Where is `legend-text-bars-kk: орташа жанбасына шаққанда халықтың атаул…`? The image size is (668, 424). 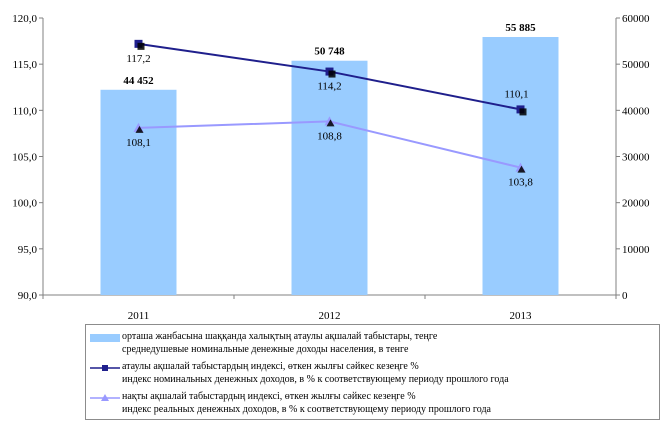
legend-text-bars-kk: орташа жанбасына шаққанда халықтың атаул… is located at coordinates (280, 336).